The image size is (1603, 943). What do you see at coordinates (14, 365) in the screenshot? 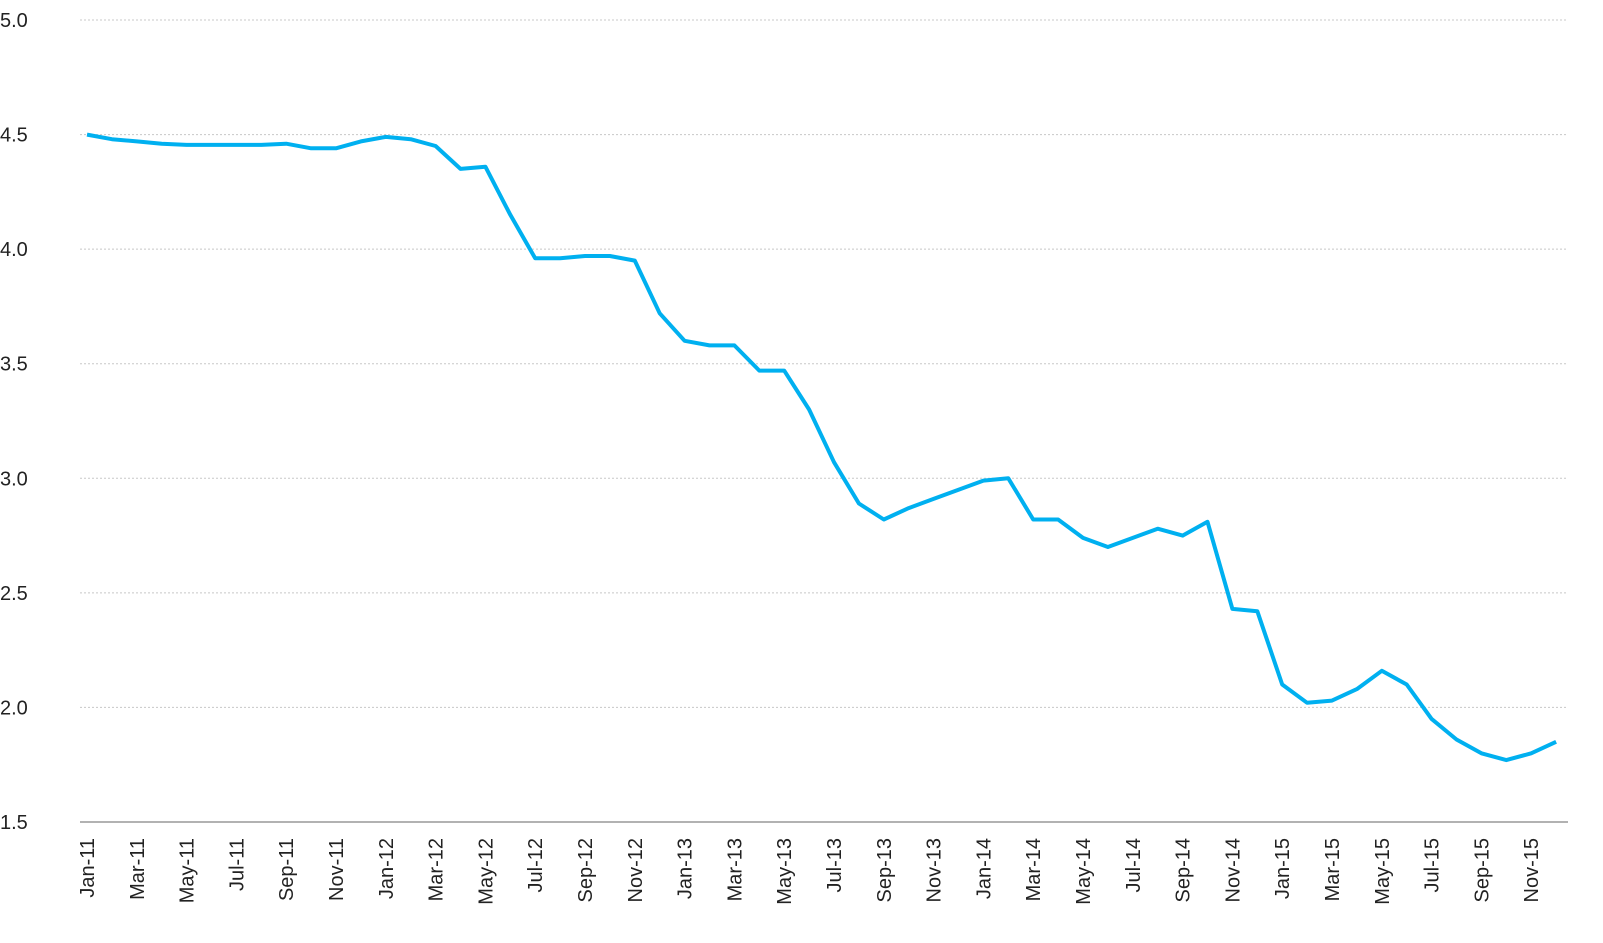
I see `y-tick-label: 3.5` at bounding box center [14, 365].